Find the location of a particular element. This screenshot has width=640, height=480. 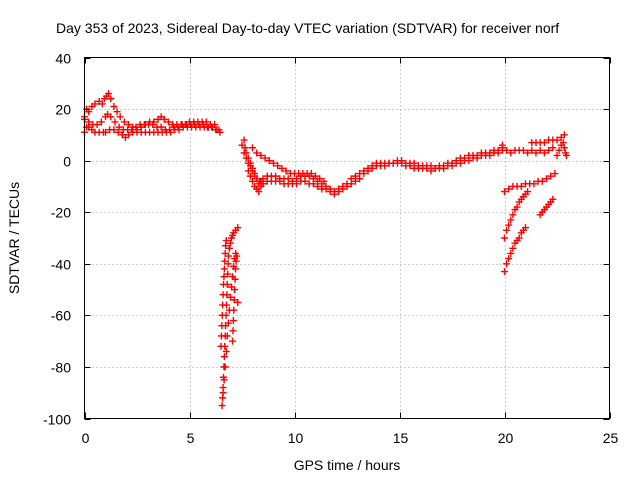

x-tick-label: 0 is located at coordinates (86, 438).